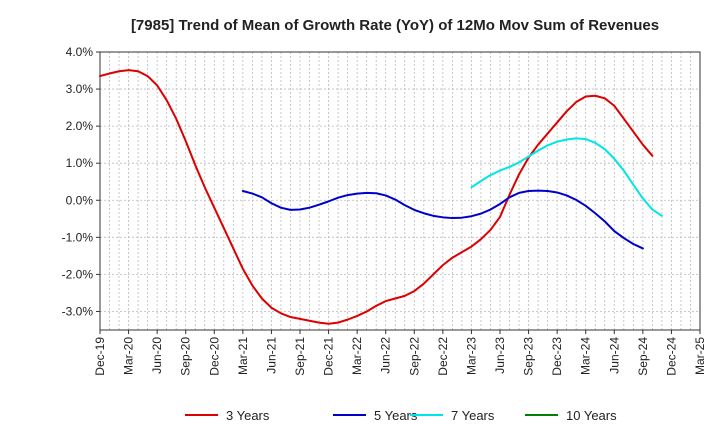 The width and height of the screenshot is (720, 440). I want to click on x-tick-label: Mar-25, so click(700, 356).